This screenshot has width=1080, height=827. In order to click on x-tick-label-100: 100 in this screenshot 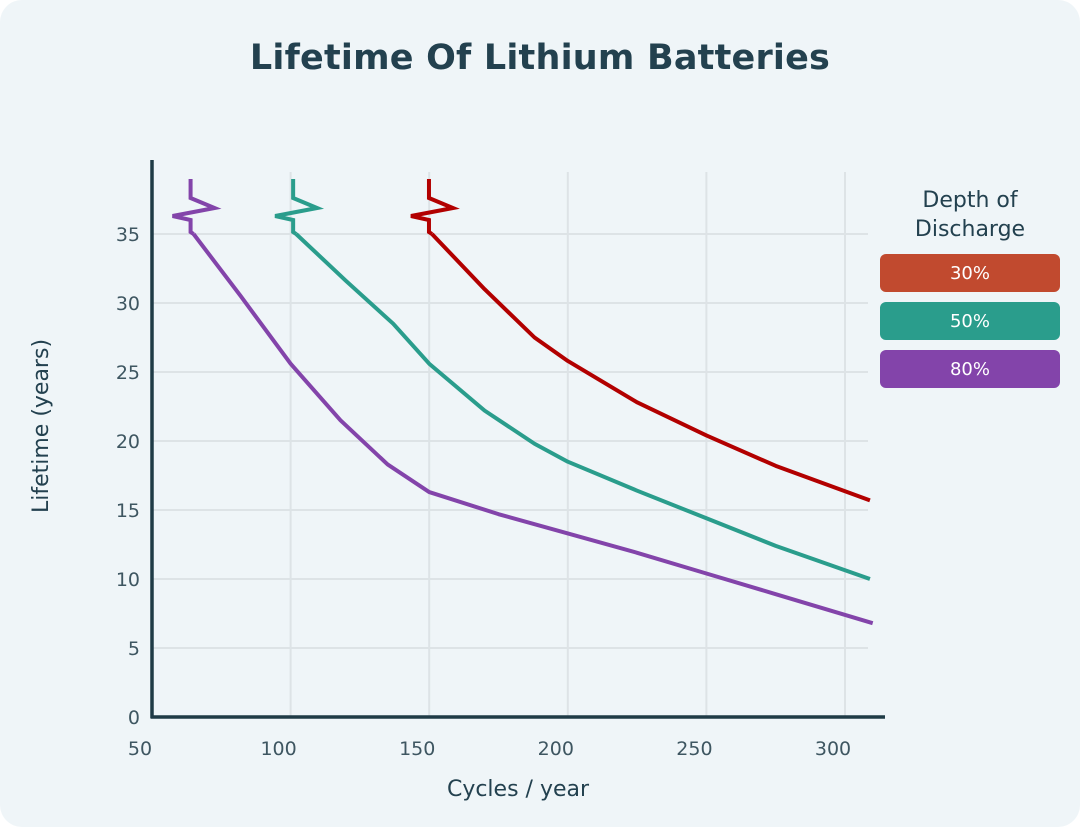, I will do `click(278, 749)`.